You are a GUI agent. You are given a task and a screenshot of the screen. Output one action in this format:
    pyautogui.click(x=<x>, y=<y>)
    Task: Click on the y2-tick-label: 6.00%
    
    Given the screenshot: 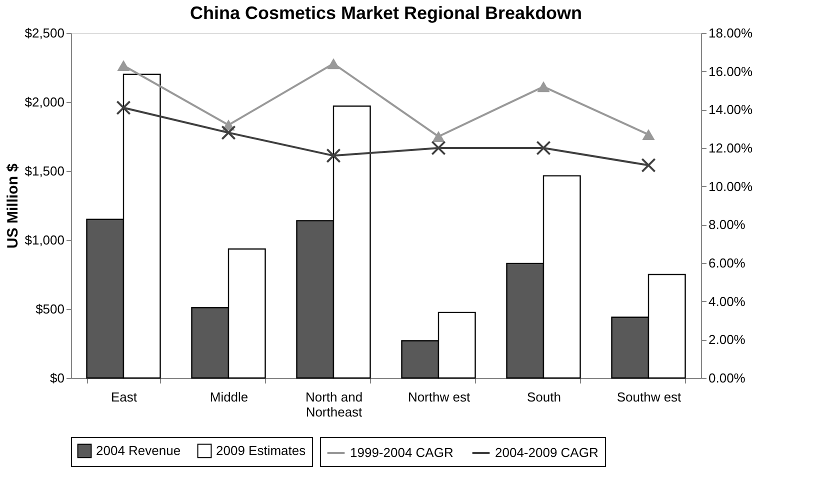 What is the action you would take?
    pyautogui.click(x=727, y=263)
    